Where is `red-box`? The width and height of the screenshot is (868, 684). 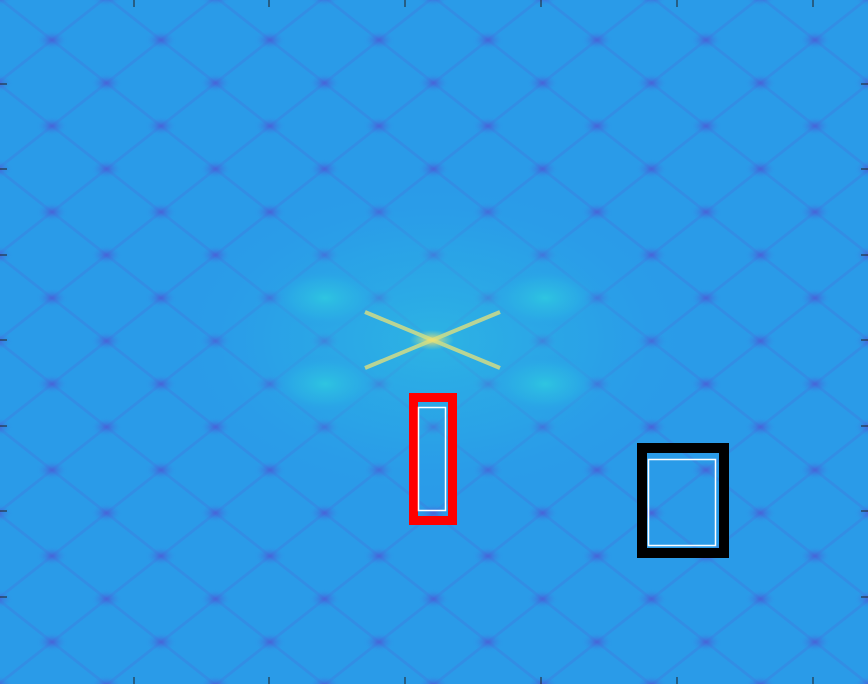
red-box is located at coordinates (433, 459).